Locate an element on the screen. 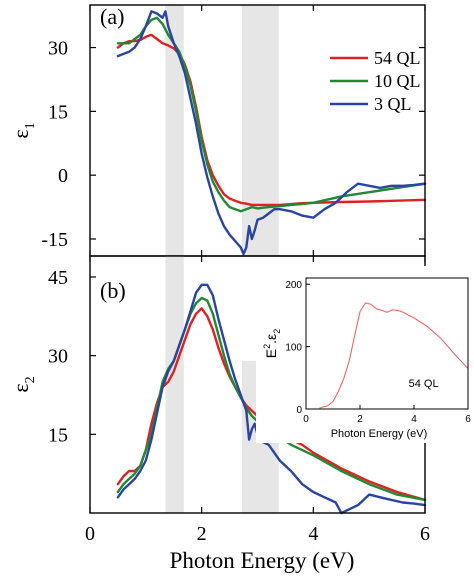 The image size is (474, 577). panel-a-shaded-regions is located at coordinates (222, 130).